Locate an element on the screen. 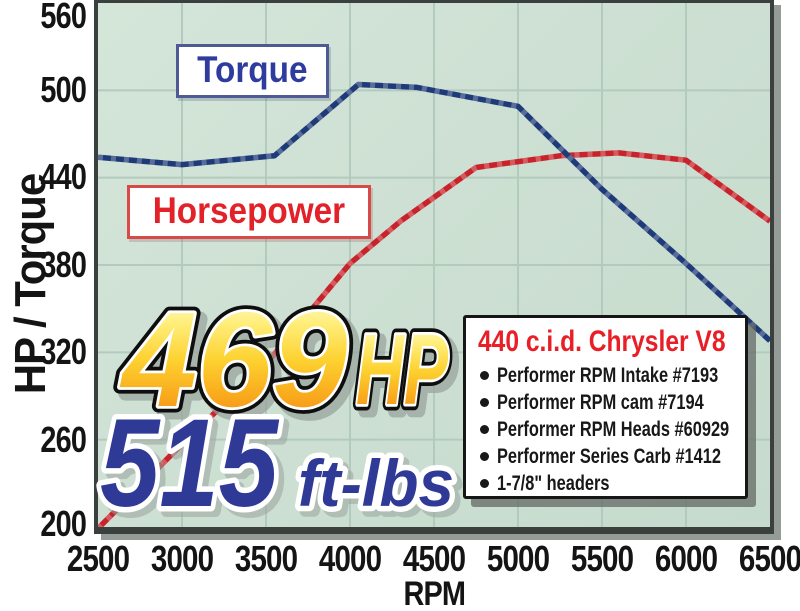 Image resolution: width=800 pixels, height=611 pixels. spec-item: 1-7/8" headers is located at coordinates (608, 483).